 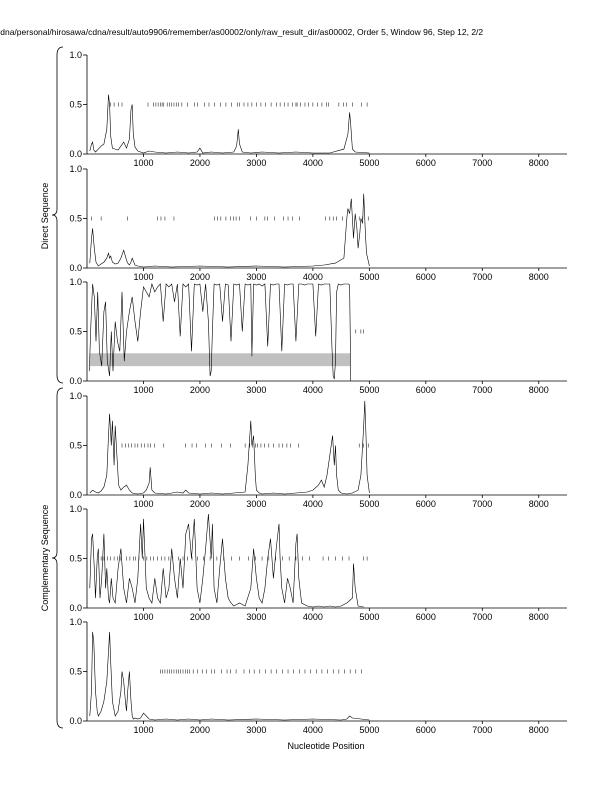 I want to click on group-label-complementary: Complementary Sequence, so click(x=45, y=558).